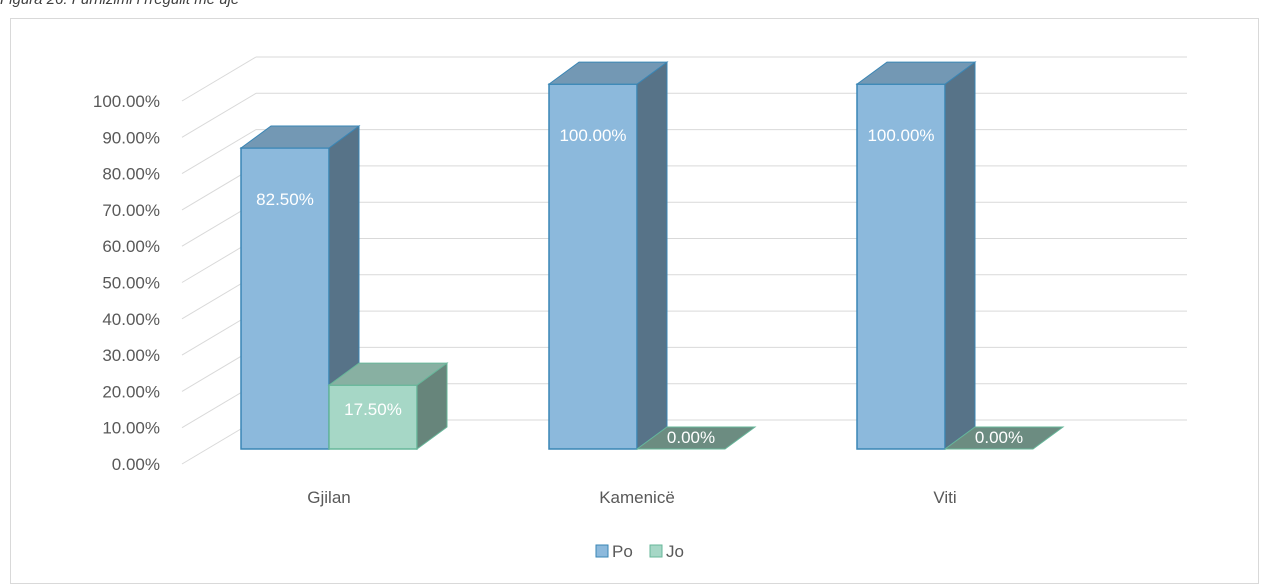 The height and width of the screenshot is (586, 1264). I want to click on x-category-label: Kamenicë, so click(637, 497).